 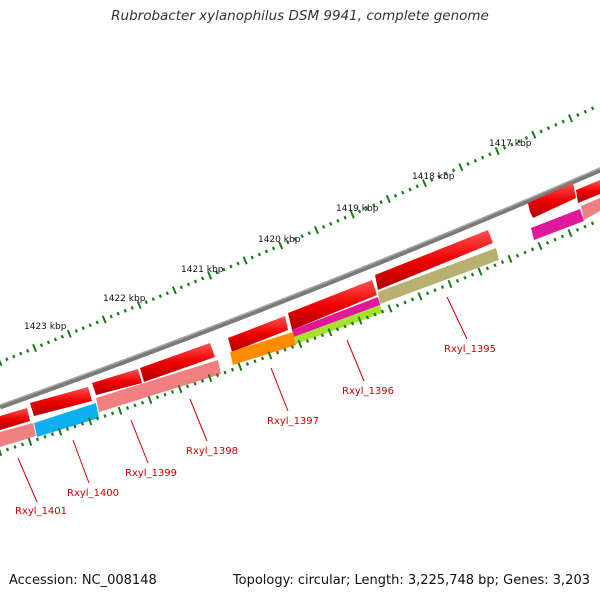 I want to click on cog-box-upper2, so click(x=590, y=209).